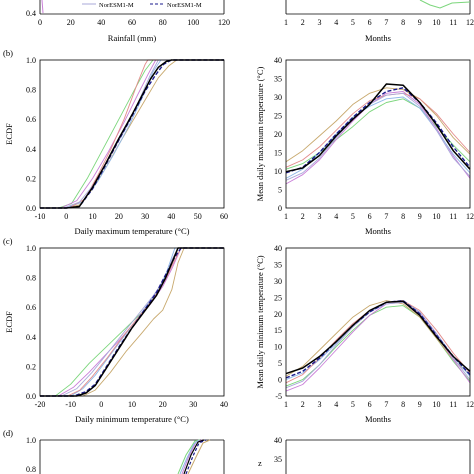  I want to click on ytick-labels: 0 5 10 15 20 25 30 35 40, so click(278, 134).